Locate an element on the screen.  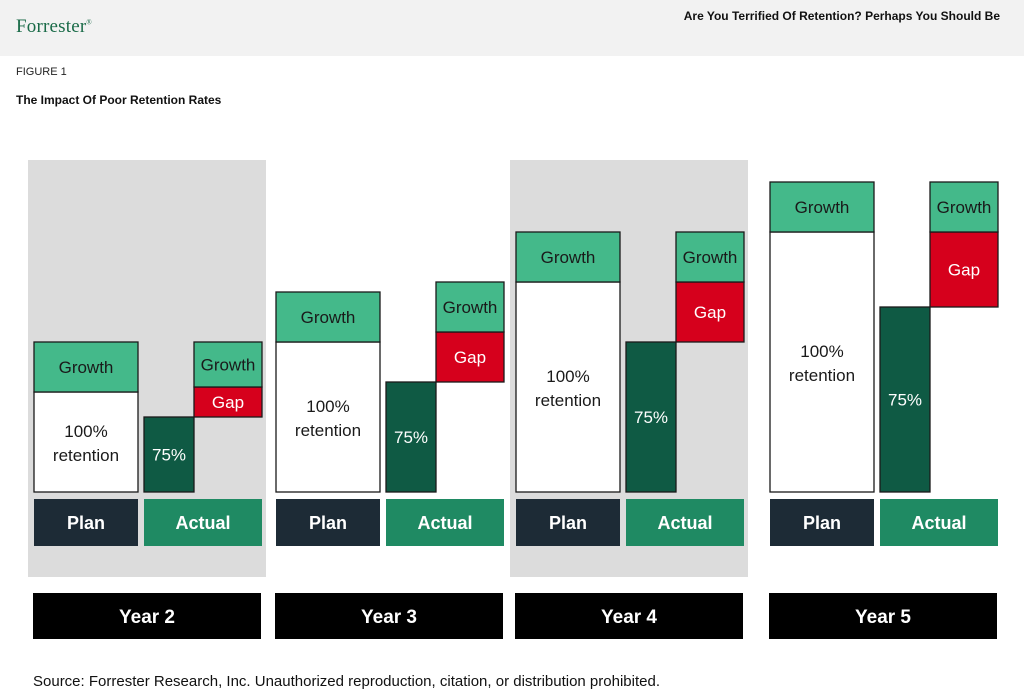
year-tile-label: Year 4 is located at coordinates (629, 617).